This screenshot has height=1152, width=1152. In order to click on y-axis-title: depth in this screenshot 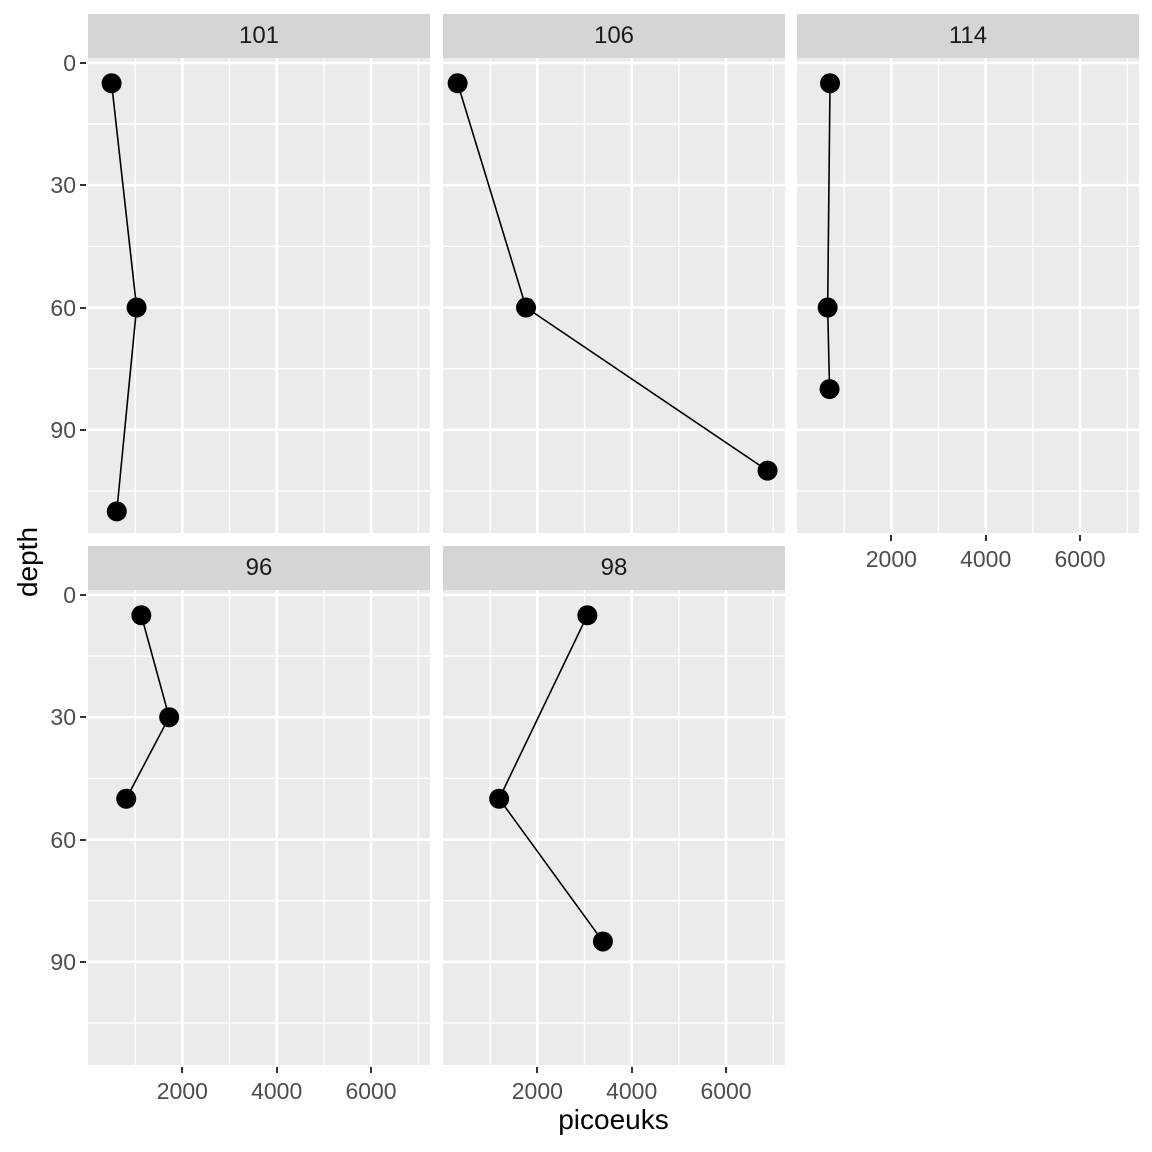, I will do `click(27, 561)`.